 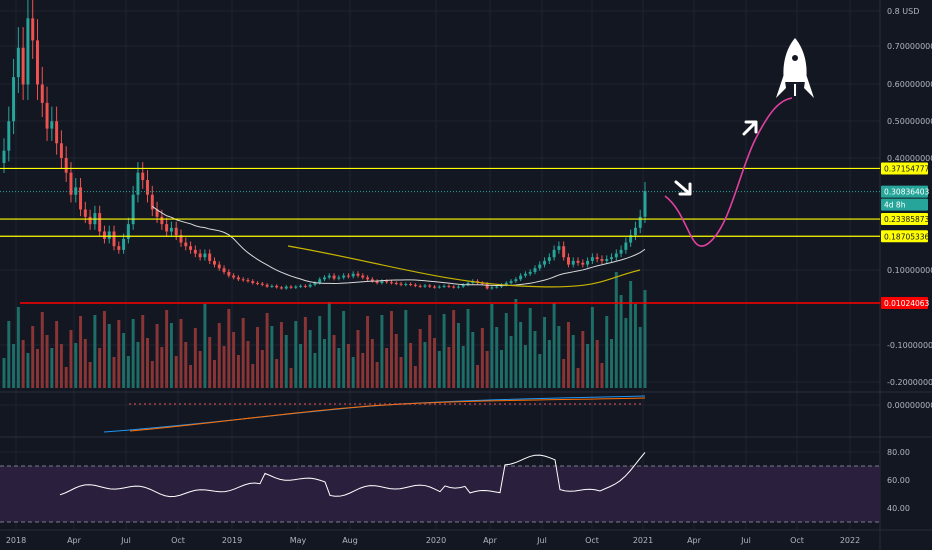 What do you see at coordinates (903, 11) in the screenshot?
I see `price-tick-label: 0.8 USD` at bounding box center [903, 11].